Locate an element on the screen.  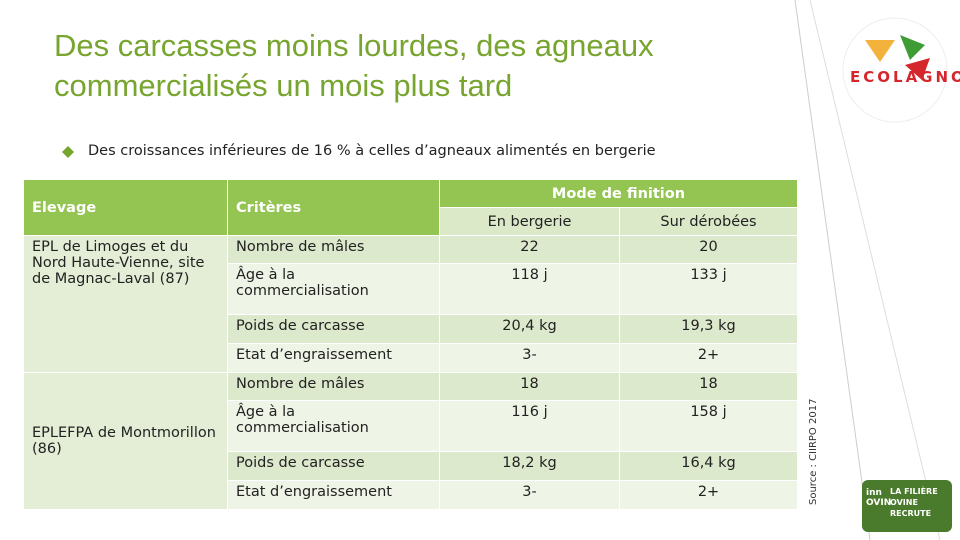
header-cell: Elevage is located at coordinates (126, 208).